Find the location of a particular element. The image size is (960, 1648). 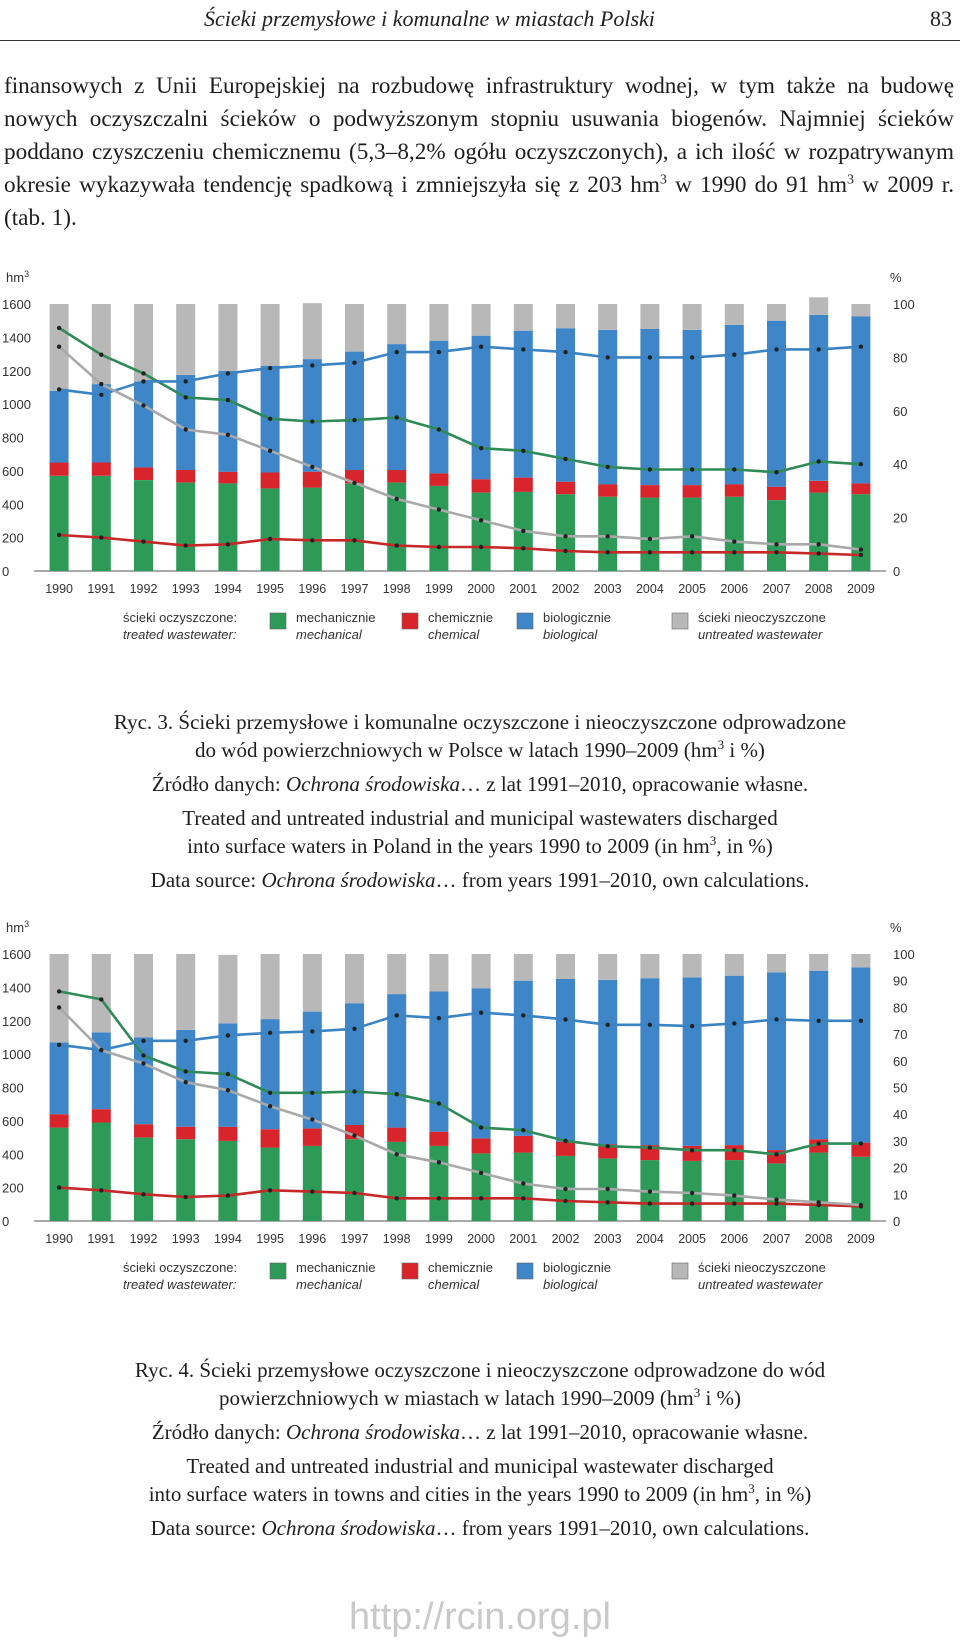

x-tick-label: 1993 is located at coordinates (186, 589).